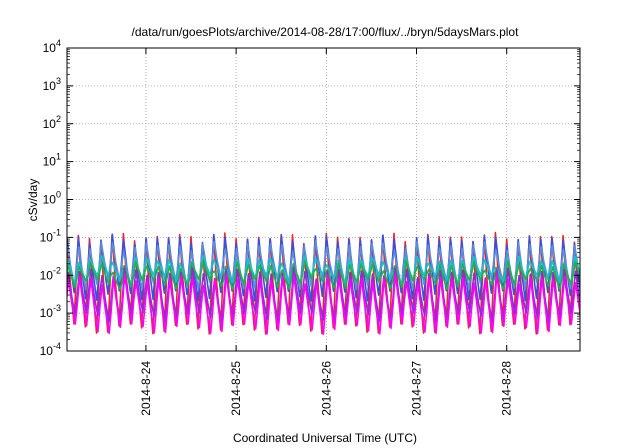 This screenshot has height=448, width=640. Describe the element at coordinates (52, 84) in the screenshot. I see `y-tick-label: 10³` at that location.